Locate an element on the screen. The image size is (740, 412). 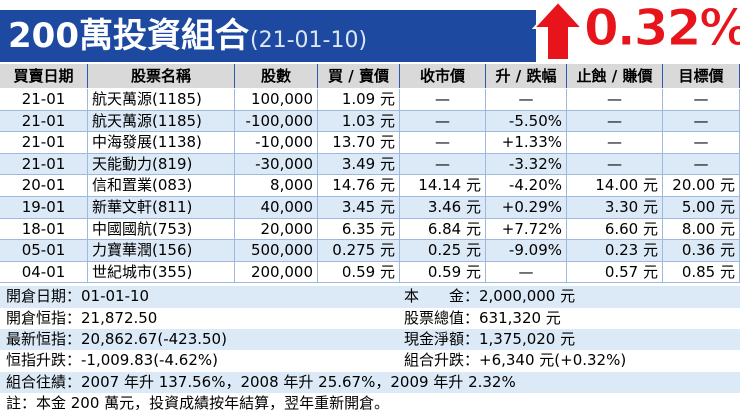
up-arrow is located at coordinates (558, 30).